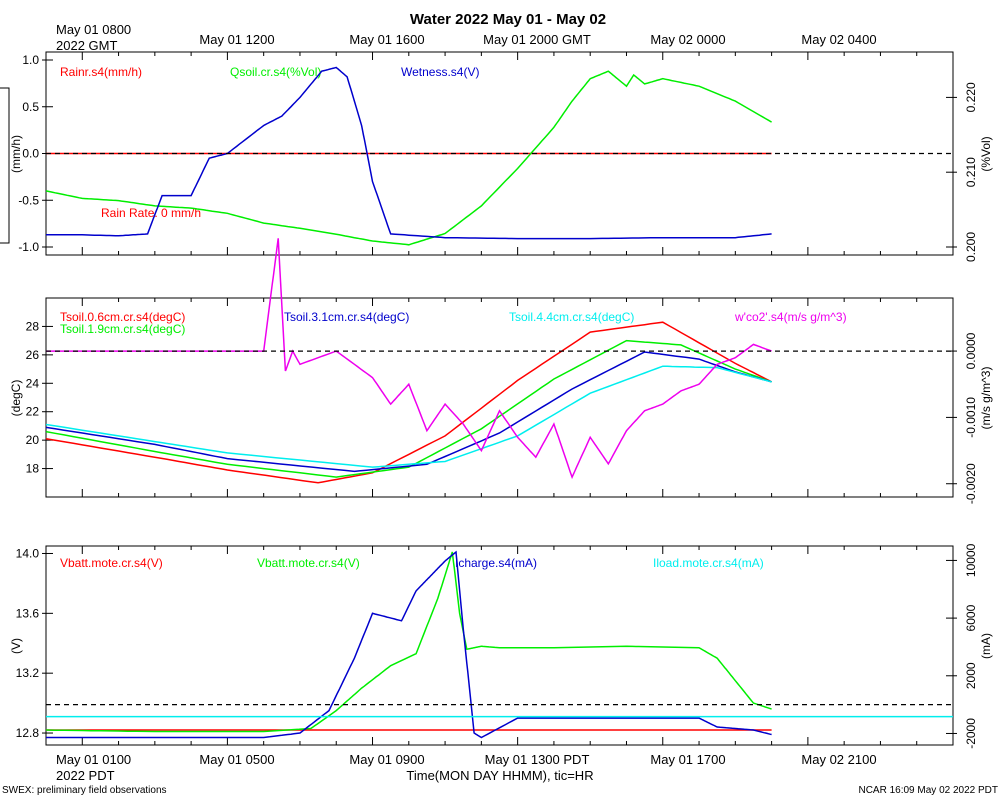  What do you see at coordinates (275, 72) in the screenshot?
I see `legend-qsoil: Qsoil.cr.s4(%Vol)` at bounding box center [275, 72].